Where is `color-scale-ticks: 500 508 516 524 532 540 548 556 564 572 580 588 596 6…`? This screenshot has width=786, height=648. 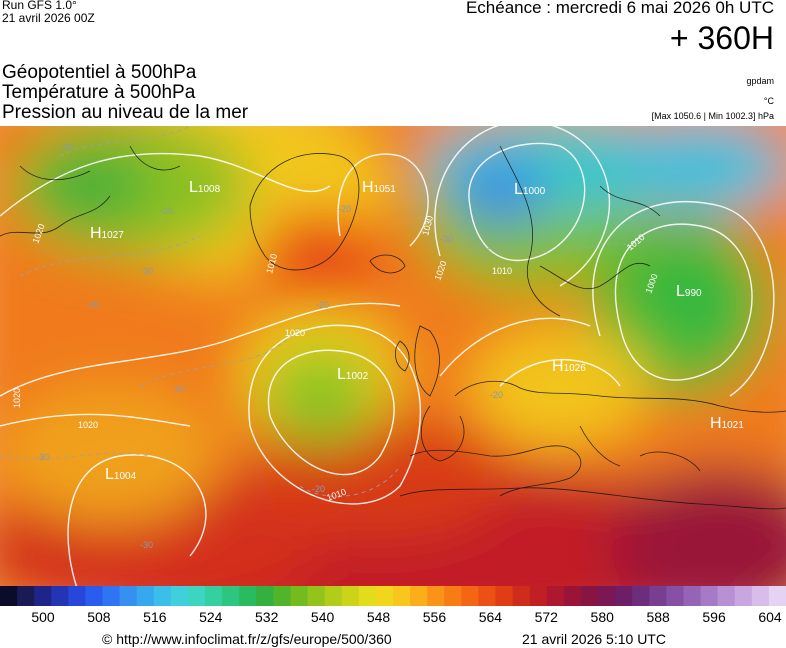 color-scale-ticks: 500 508 516 524 532 540 548 556 564 572 580 588 596 6… is located at coordinates (393, 618).